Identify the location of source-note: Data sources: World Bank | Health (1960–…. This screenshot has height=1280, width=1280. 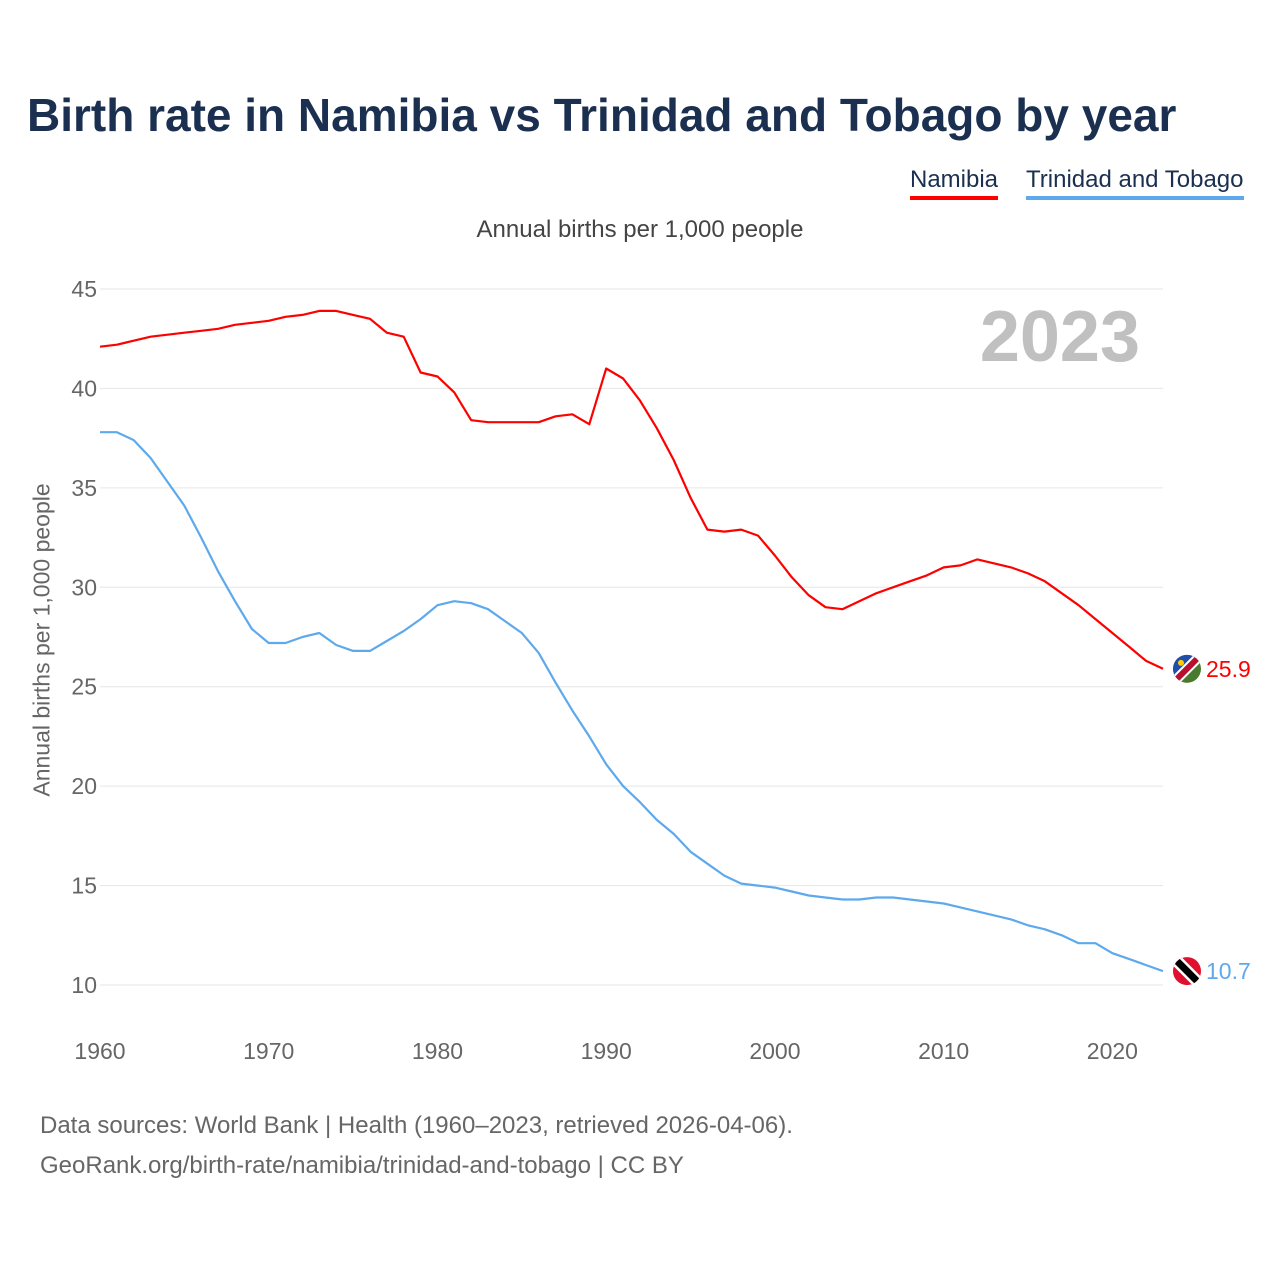
(416, 1146).